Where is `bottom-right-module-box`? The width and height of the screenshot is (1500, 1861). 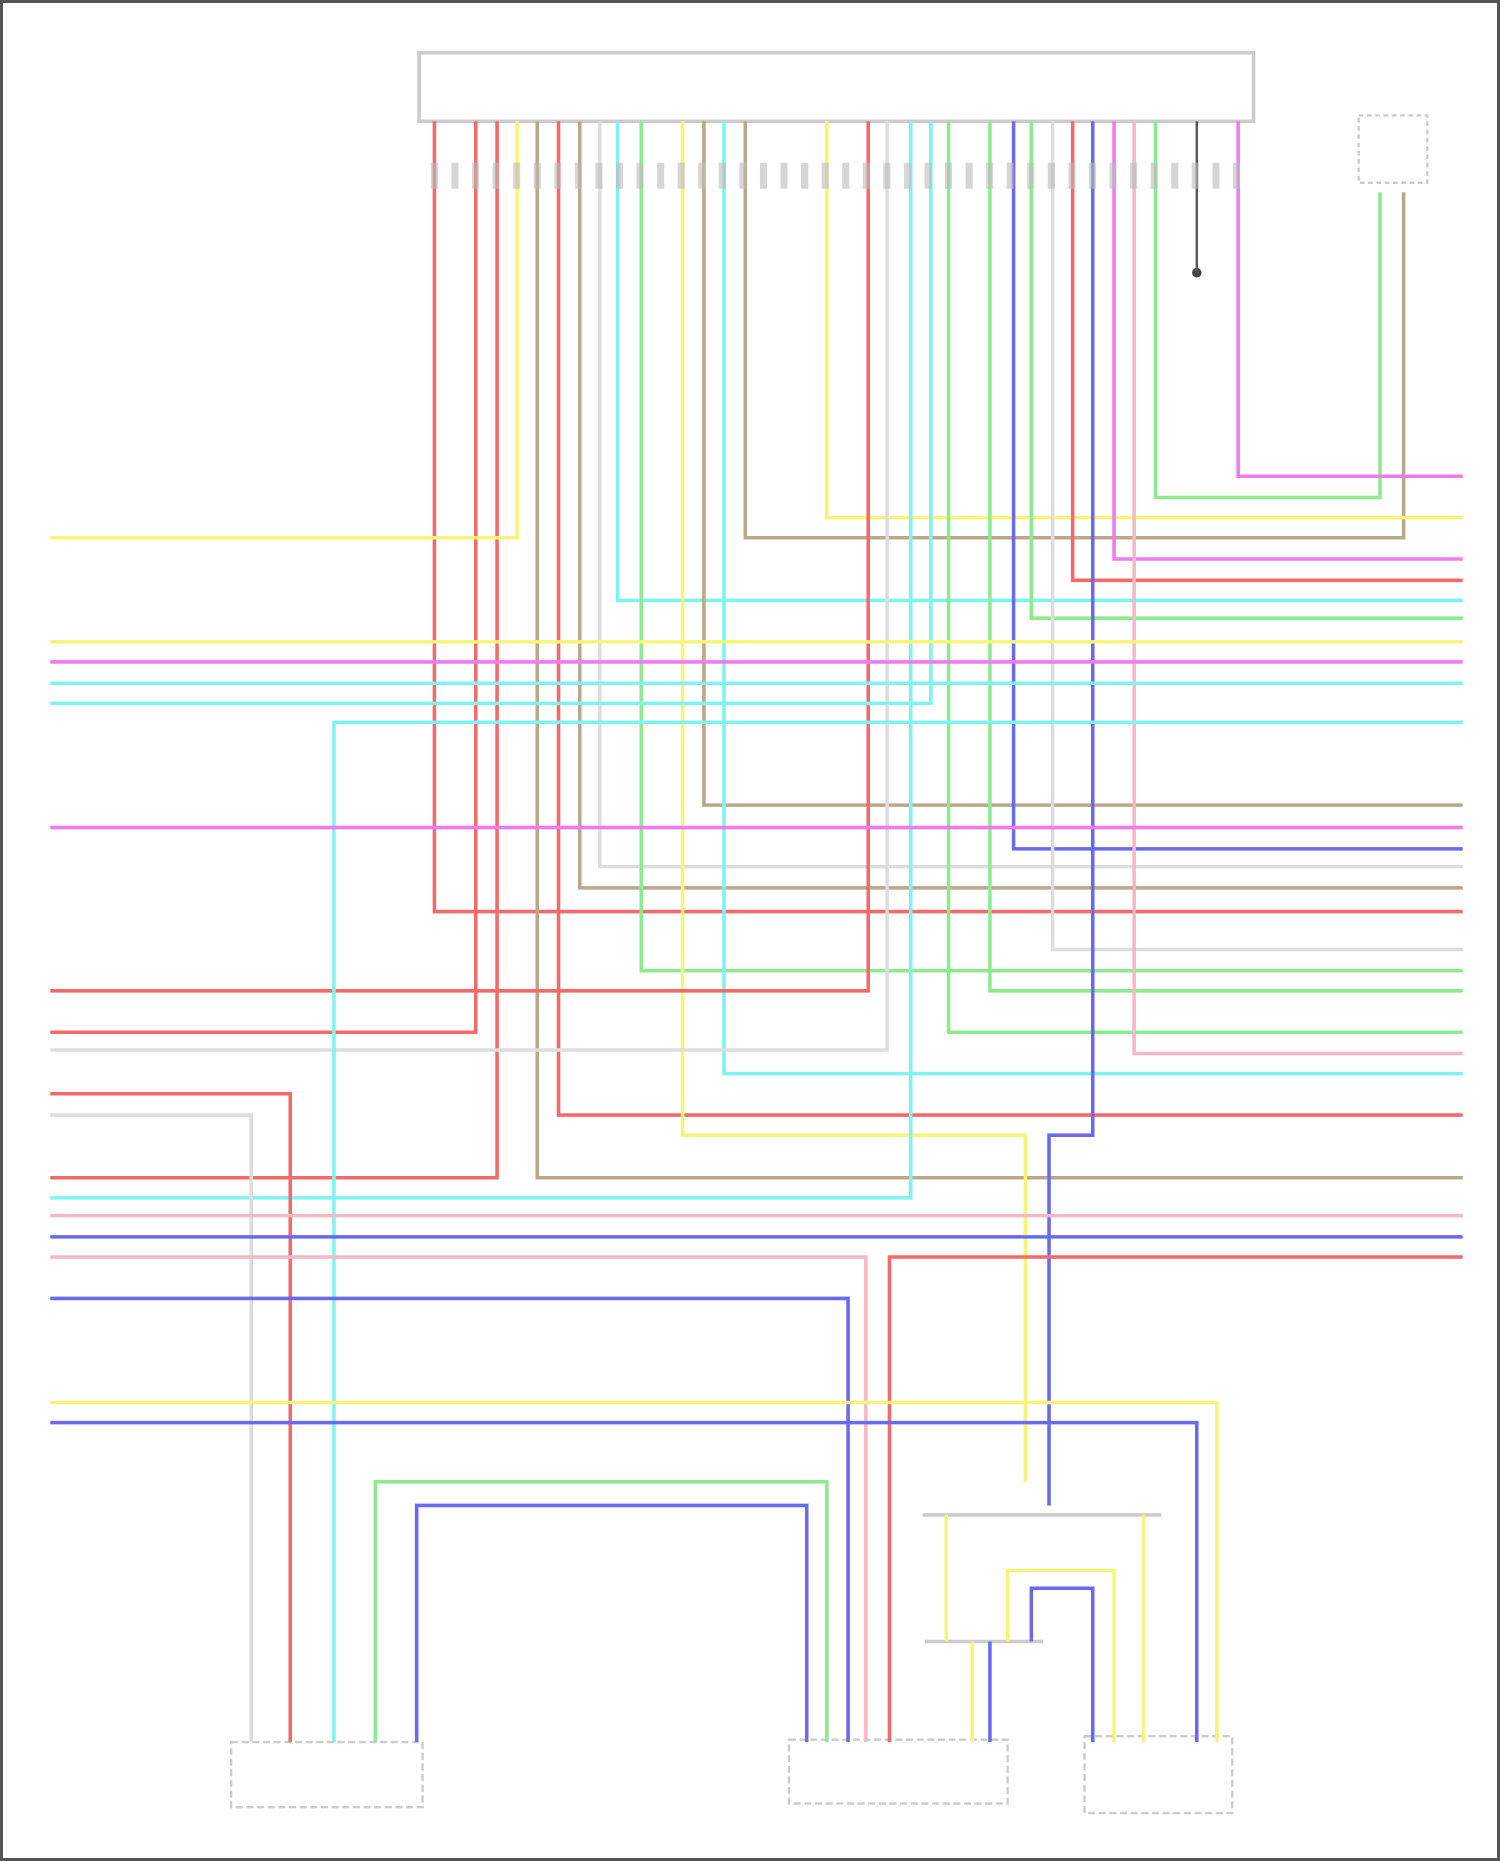
bottom-right-module-box is located at coordinates (1158, 1774).